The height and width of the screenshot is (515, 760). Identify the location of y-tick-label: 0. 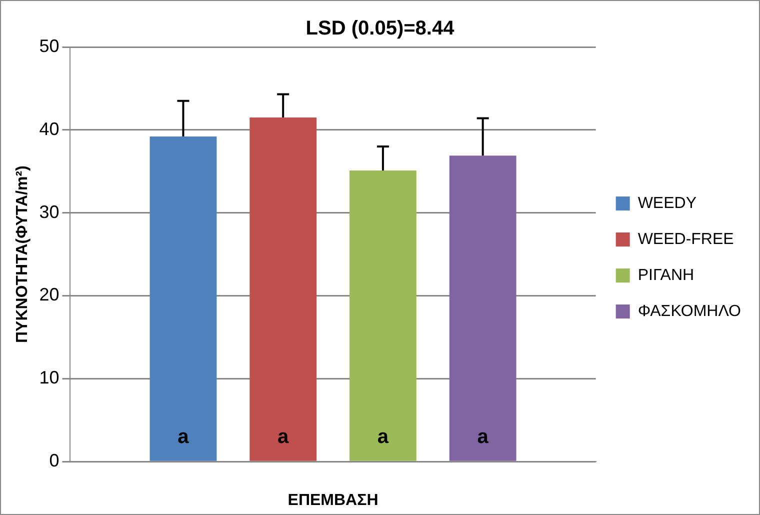
(54, 460).